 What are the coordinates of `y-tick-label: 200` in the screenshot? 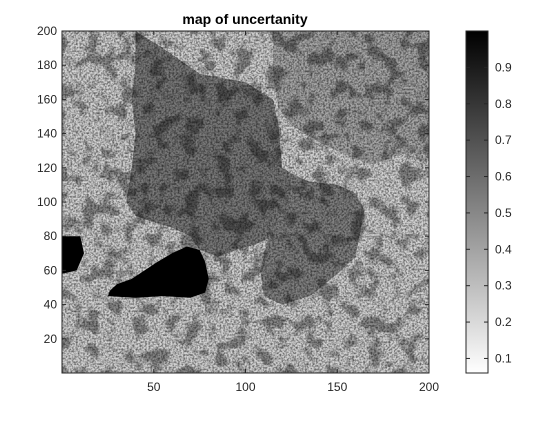 It's located at (47, 31).